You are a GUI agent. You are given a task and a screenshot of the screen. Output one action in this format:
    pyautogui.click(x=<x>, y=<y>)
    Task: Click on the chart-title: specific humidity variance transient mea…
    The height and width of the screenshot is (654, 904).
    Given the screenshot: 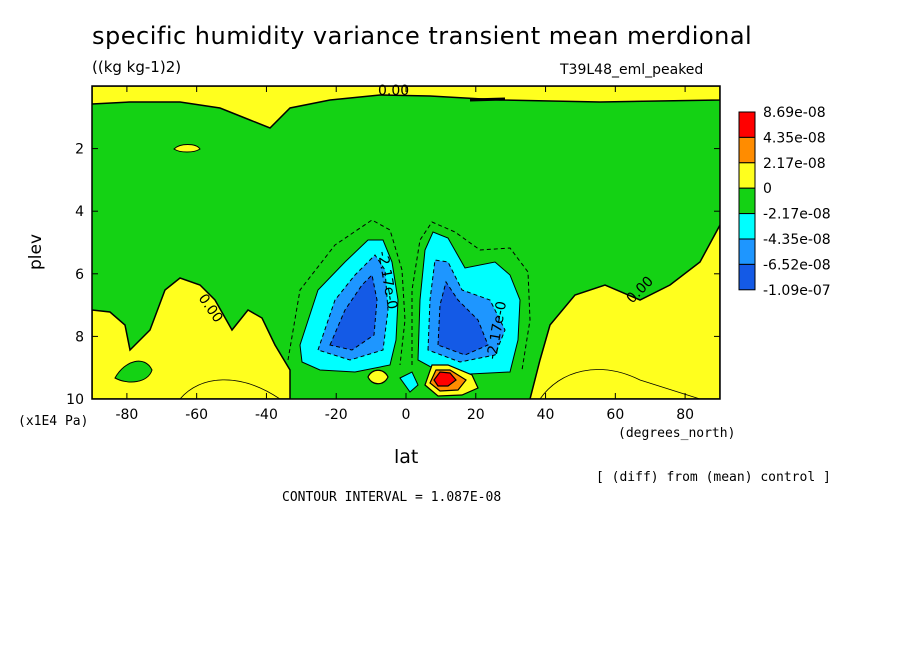 What is the action you would take?
    pyautogui.click(x=422, y=36)
    